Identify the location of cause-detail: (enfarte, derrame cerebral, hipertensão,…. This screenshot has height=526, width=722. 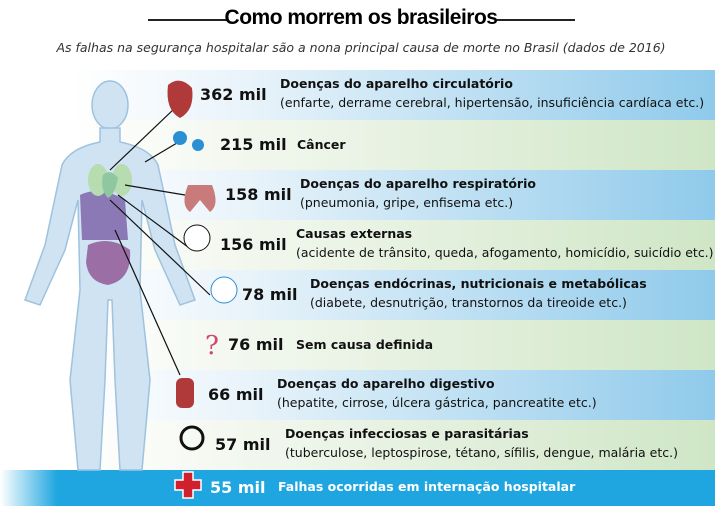
(492, 102).